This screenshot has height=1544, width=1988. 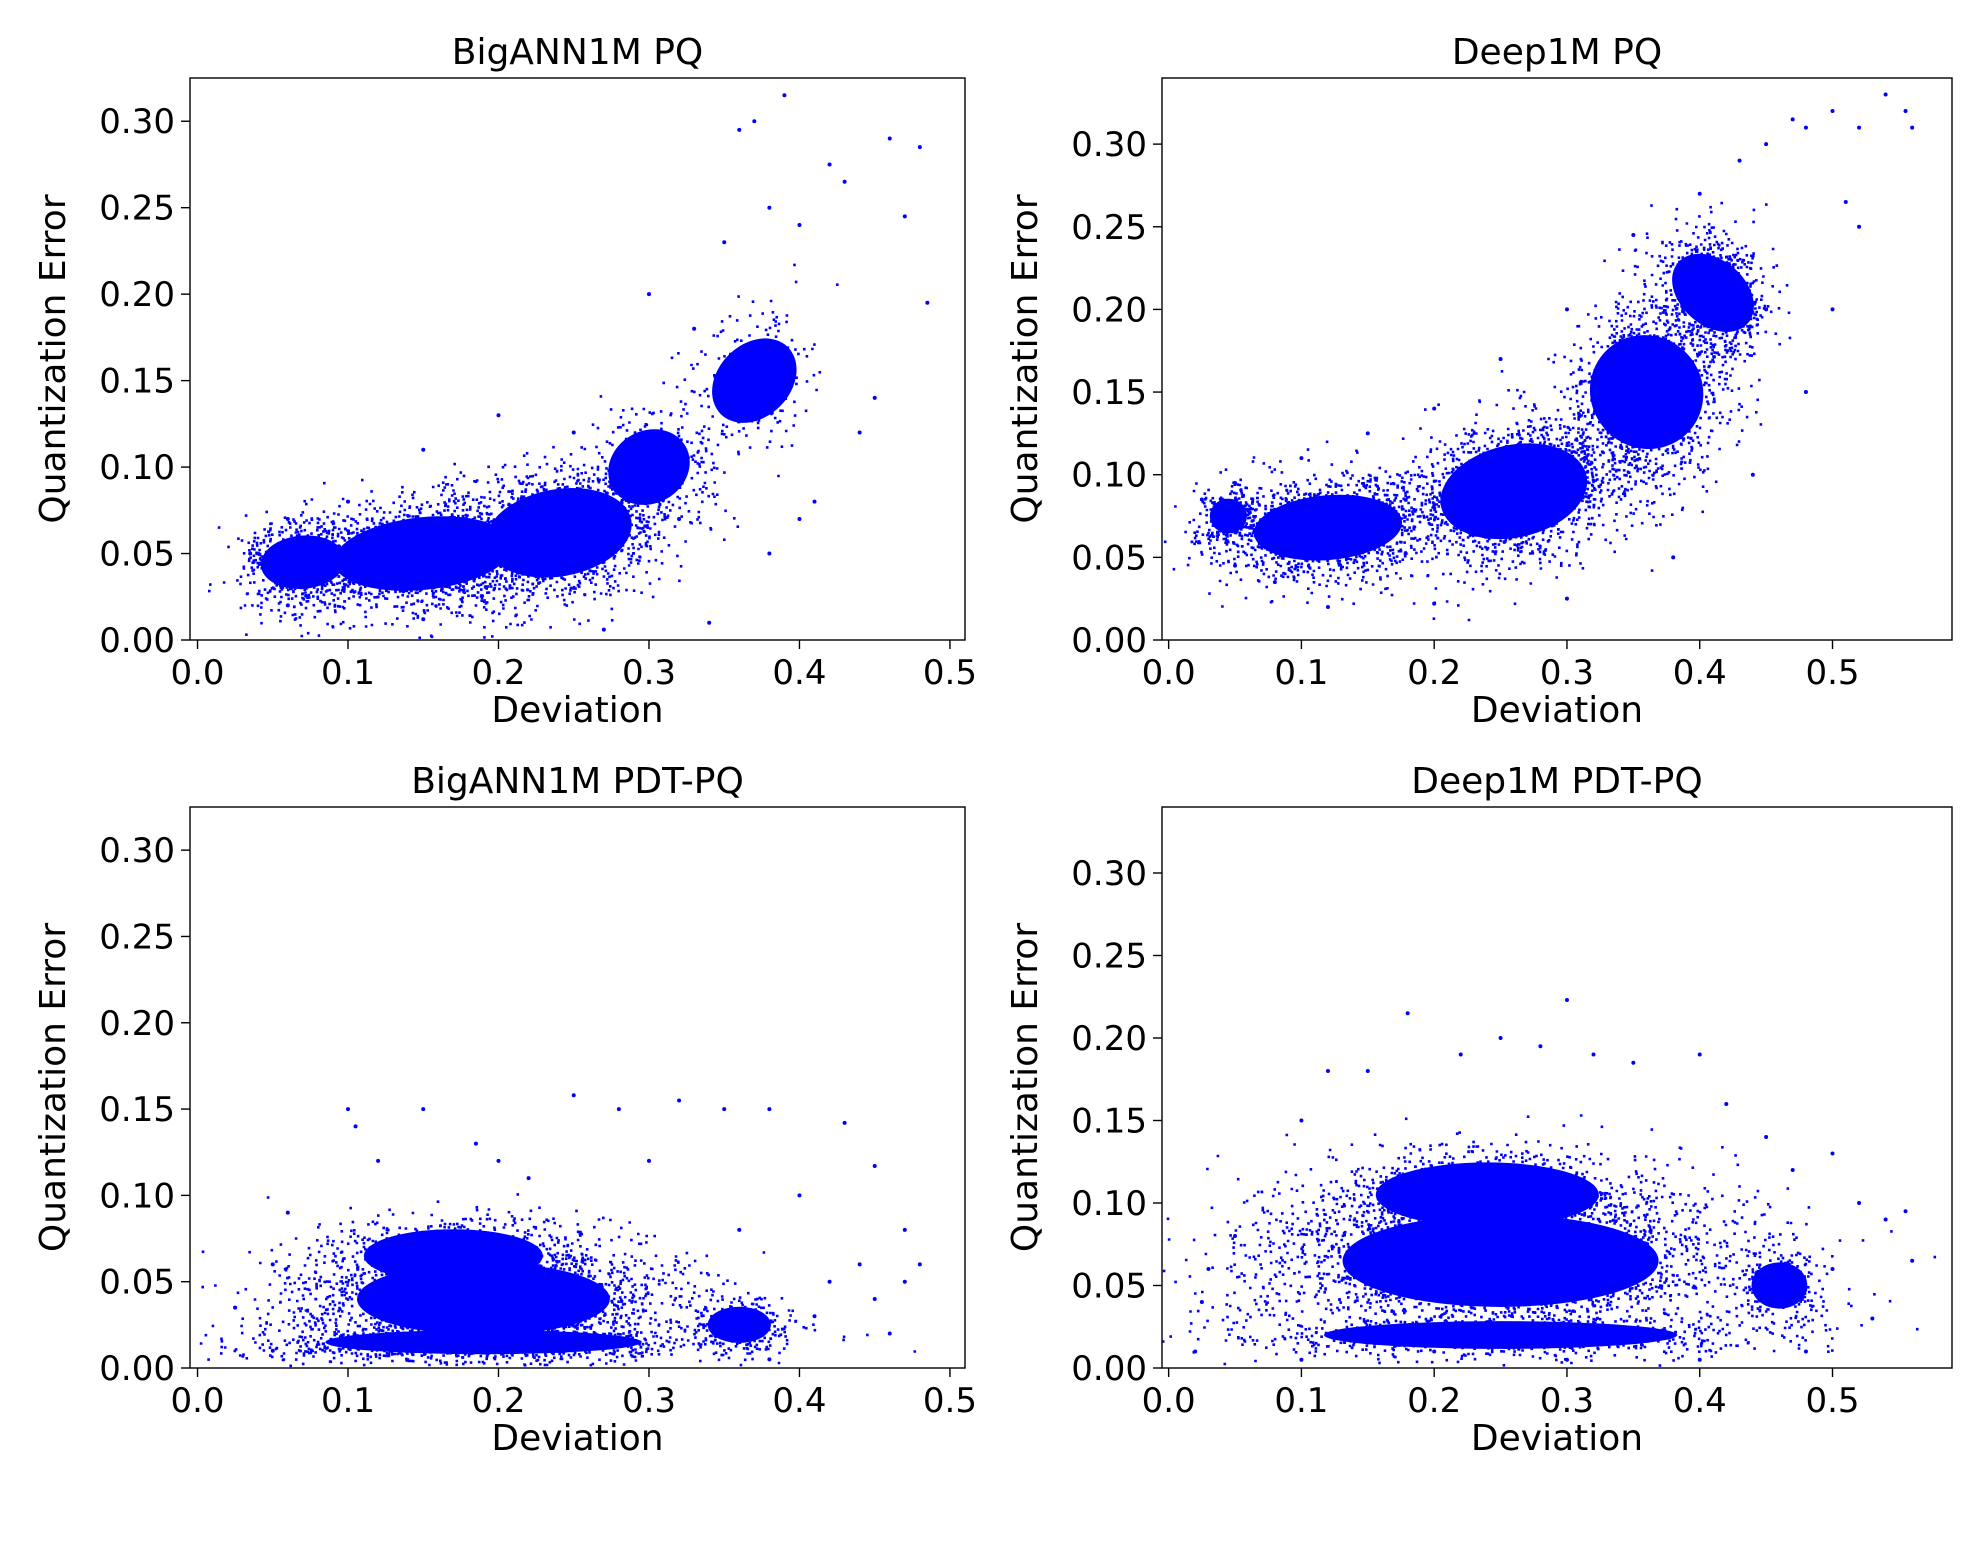 I want to click on chart-title: Deep1M PDT-PQ, so click(x=1556, y=781).